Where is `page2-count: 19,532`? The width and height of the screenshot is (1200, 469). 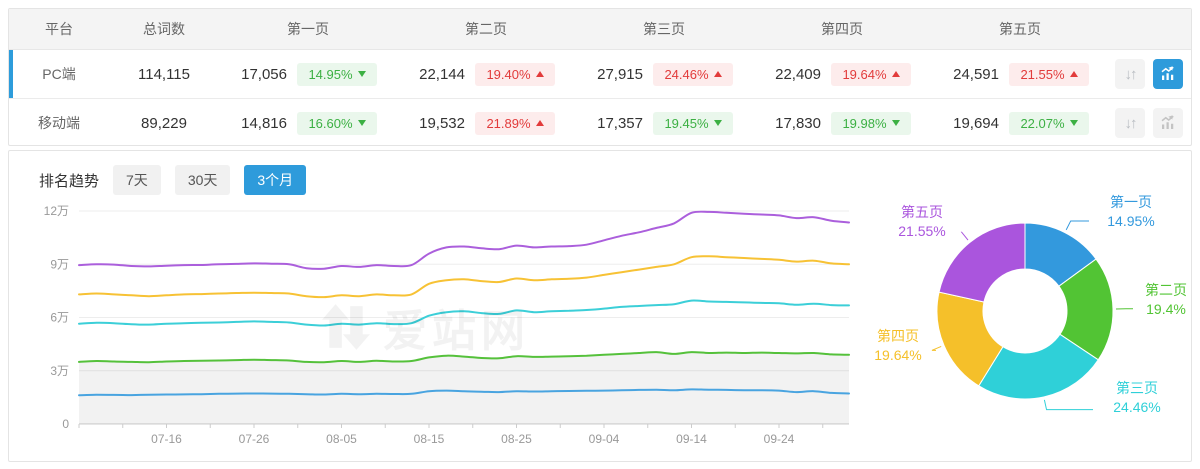 page2-count: 19,532 is located at coordinates (442, 123).